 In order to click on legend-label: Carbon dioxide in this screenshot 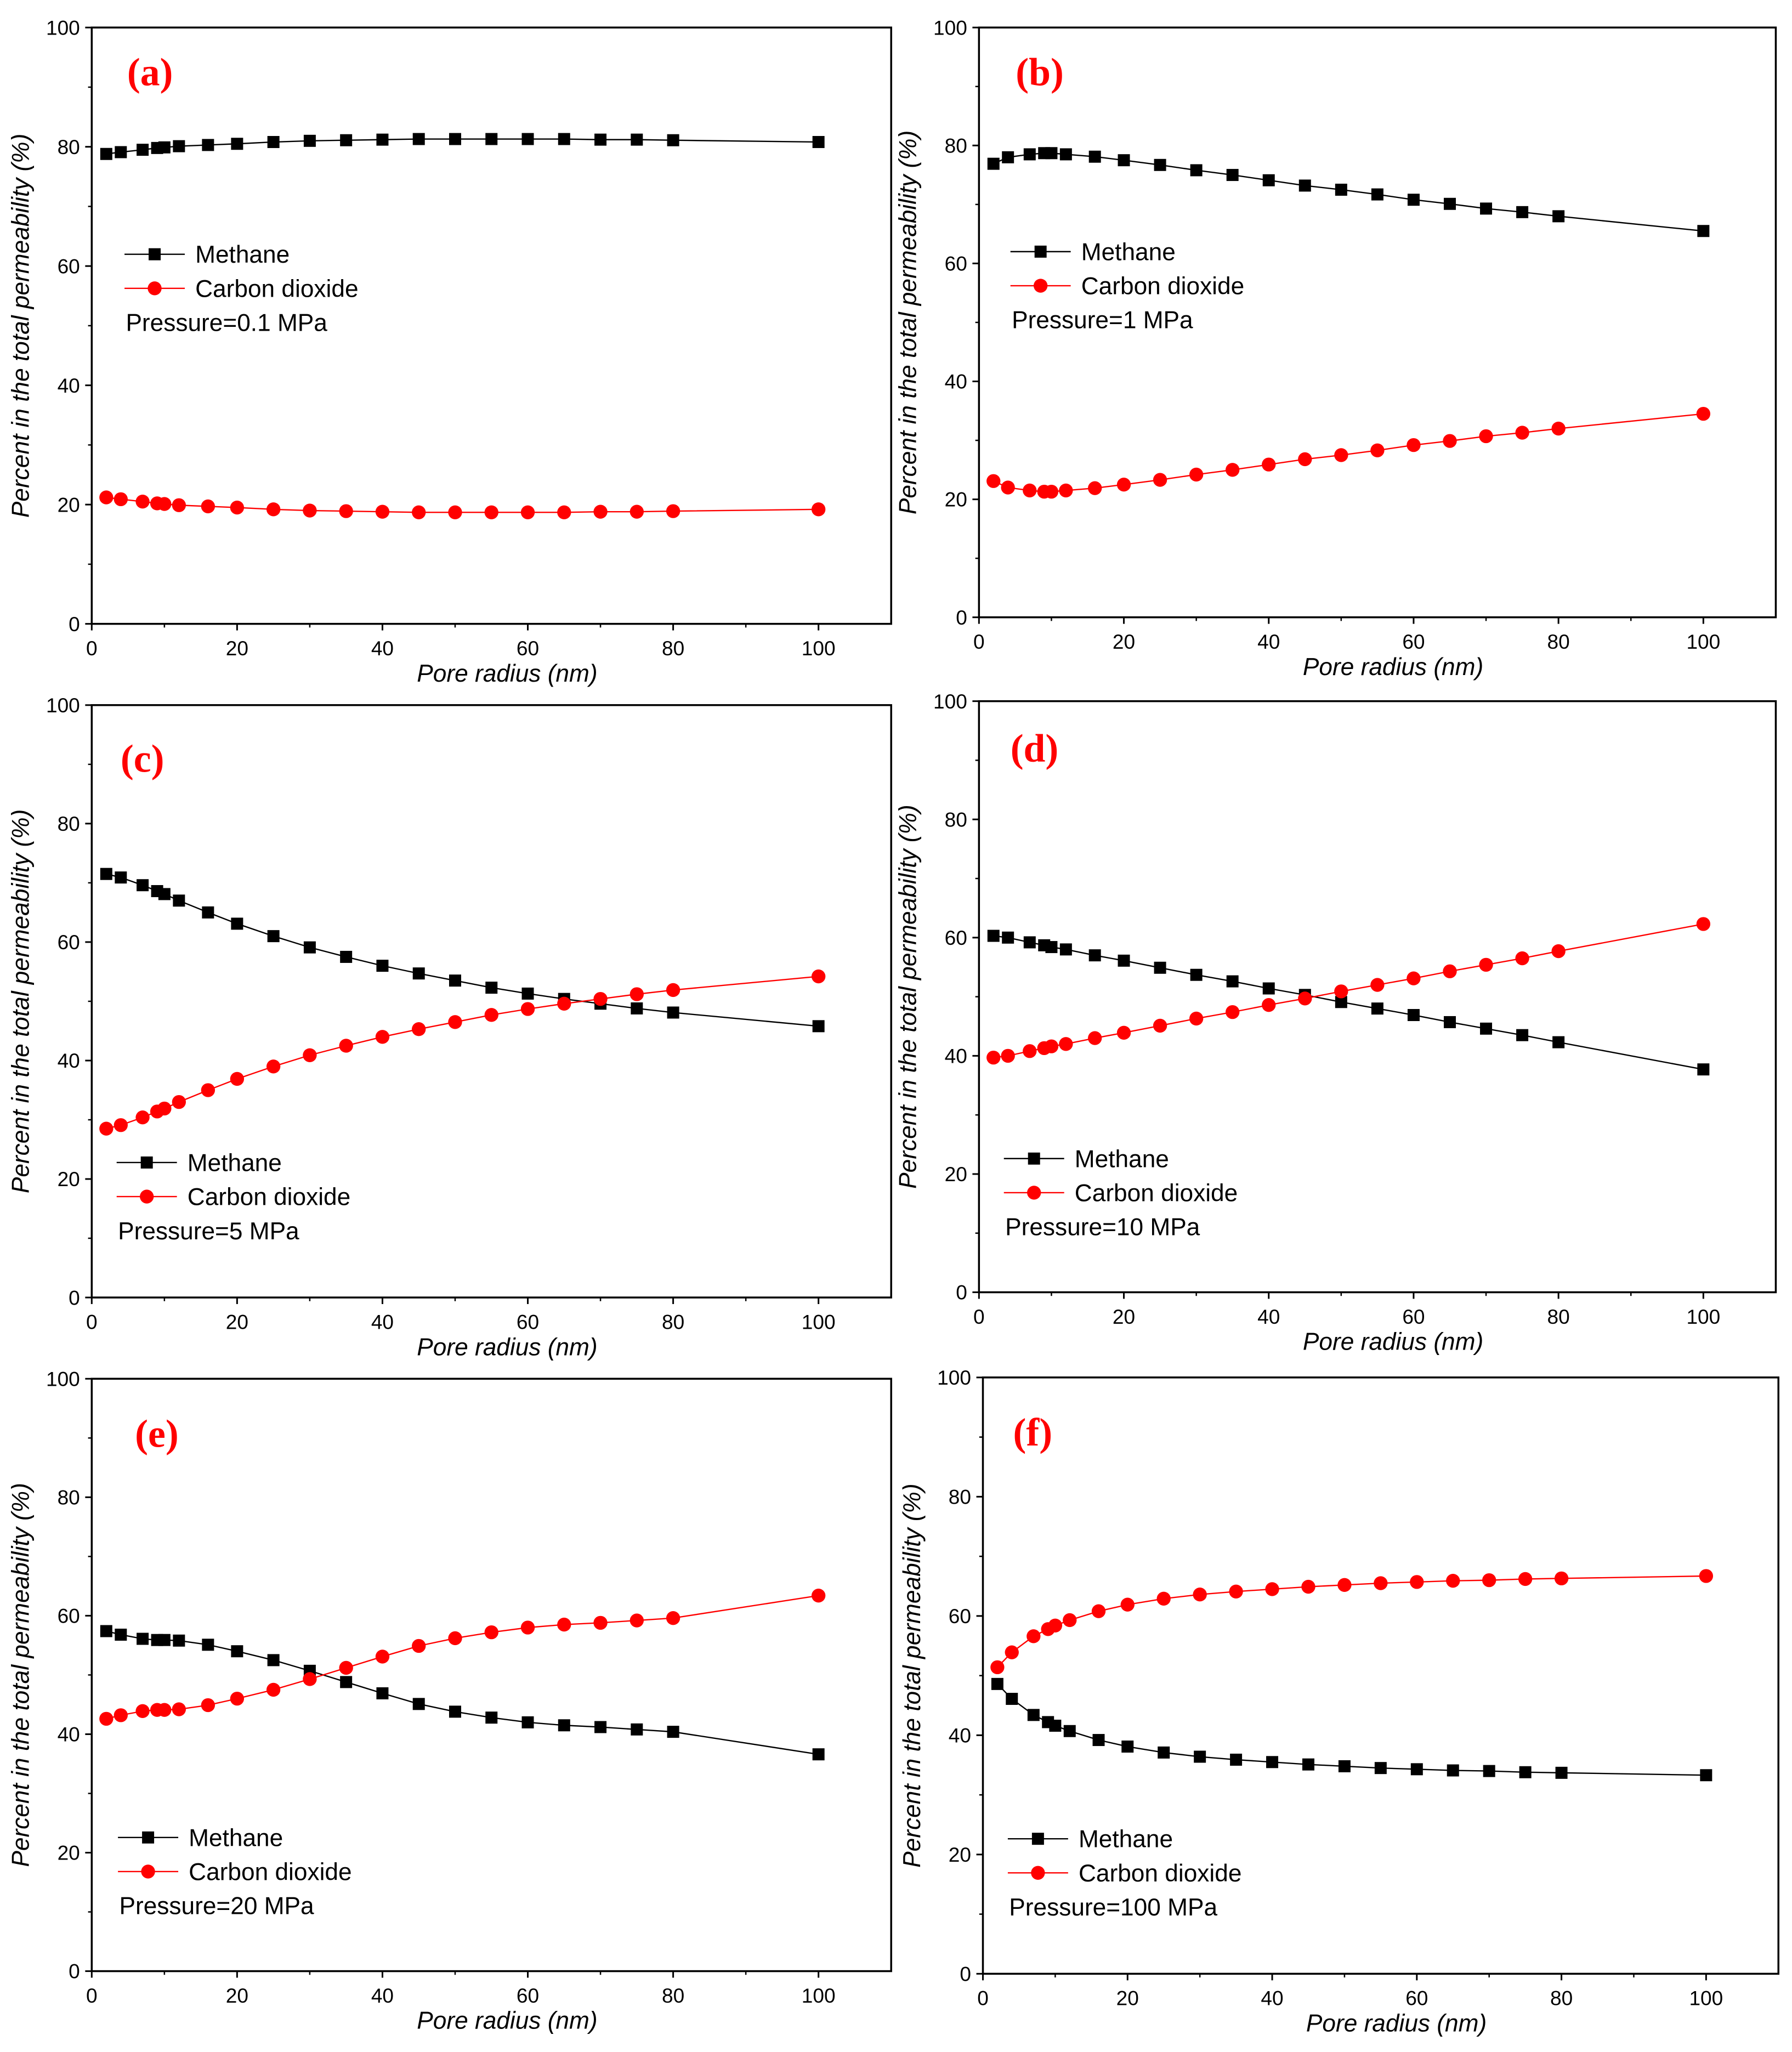, I will do `click(1156, 1193)`.